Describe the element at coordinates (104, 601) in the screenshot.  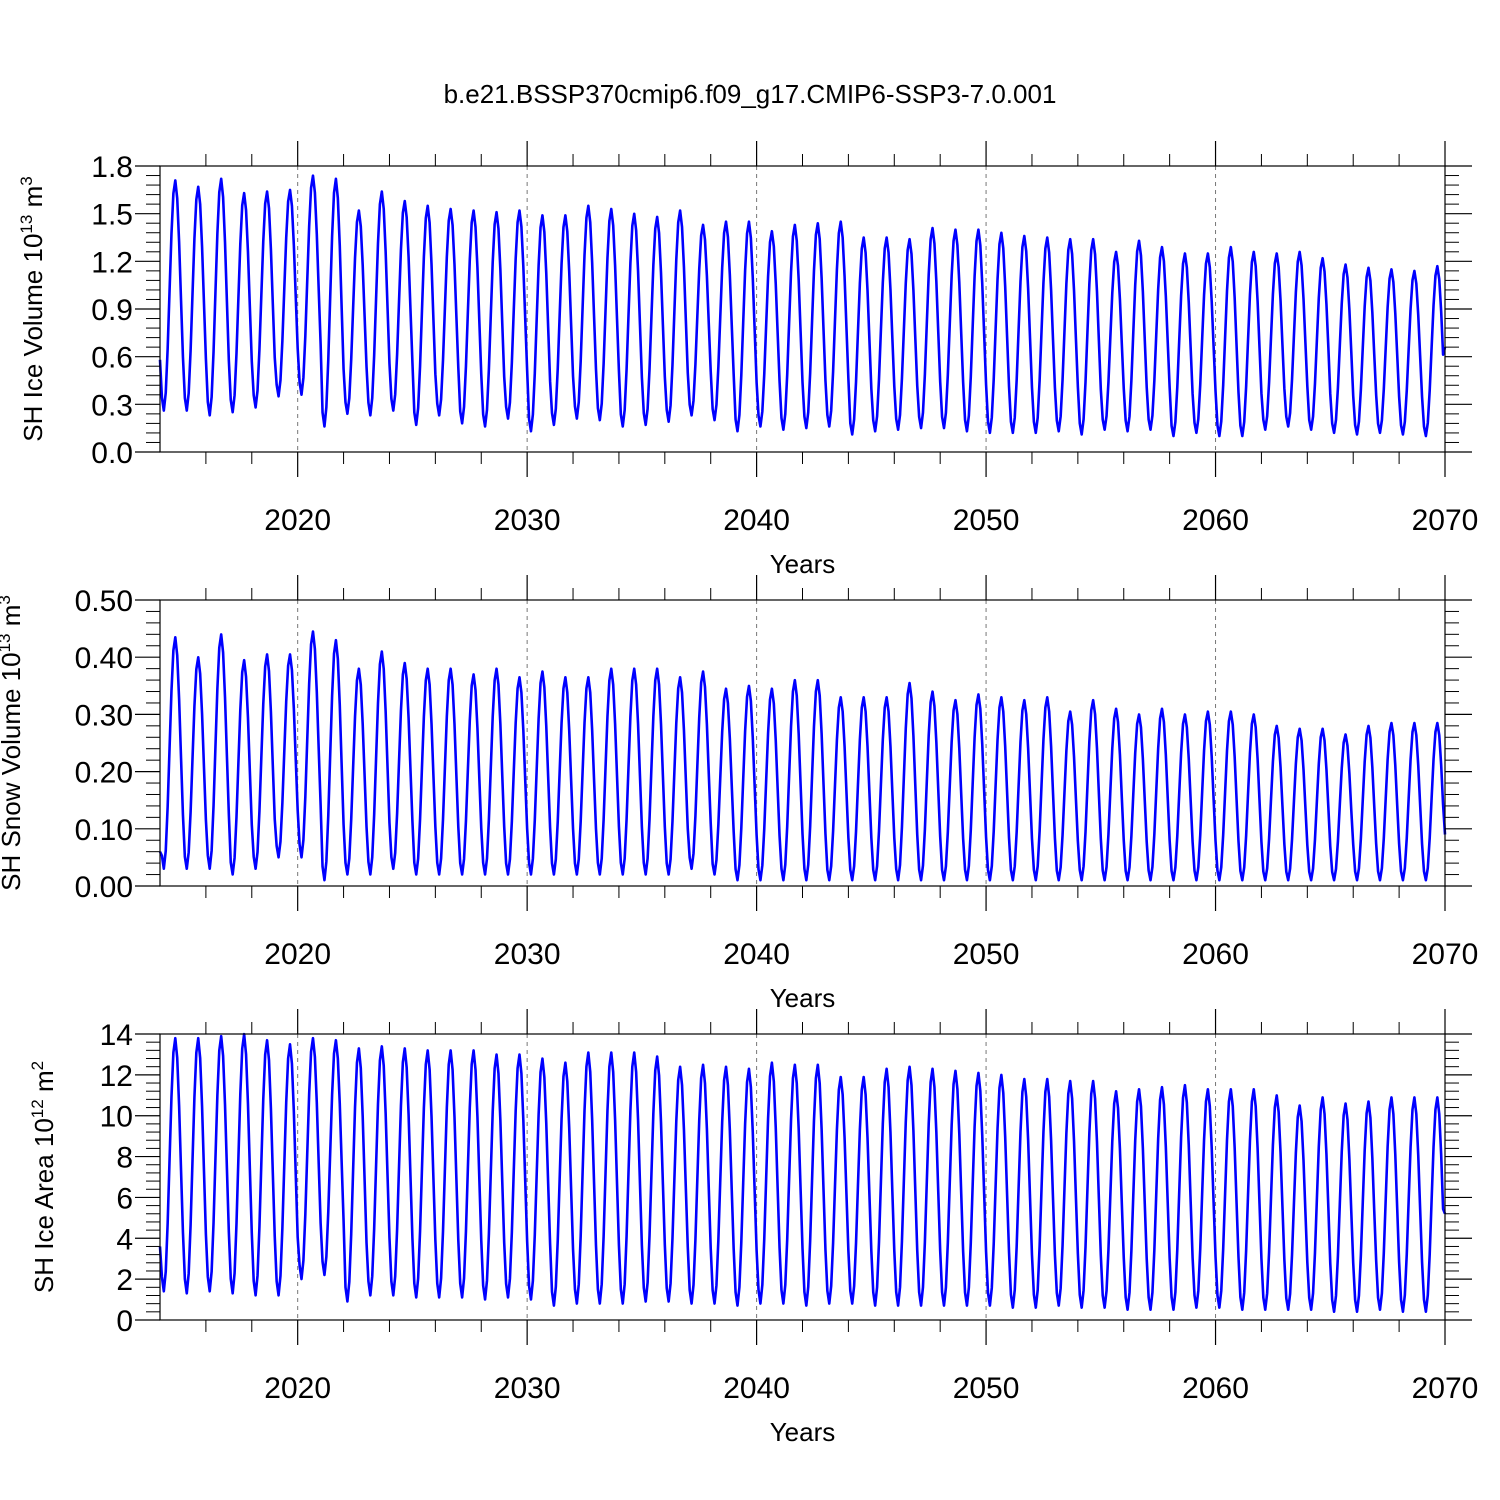
I see `chart-2-ytick-label: 0.50` at that location.